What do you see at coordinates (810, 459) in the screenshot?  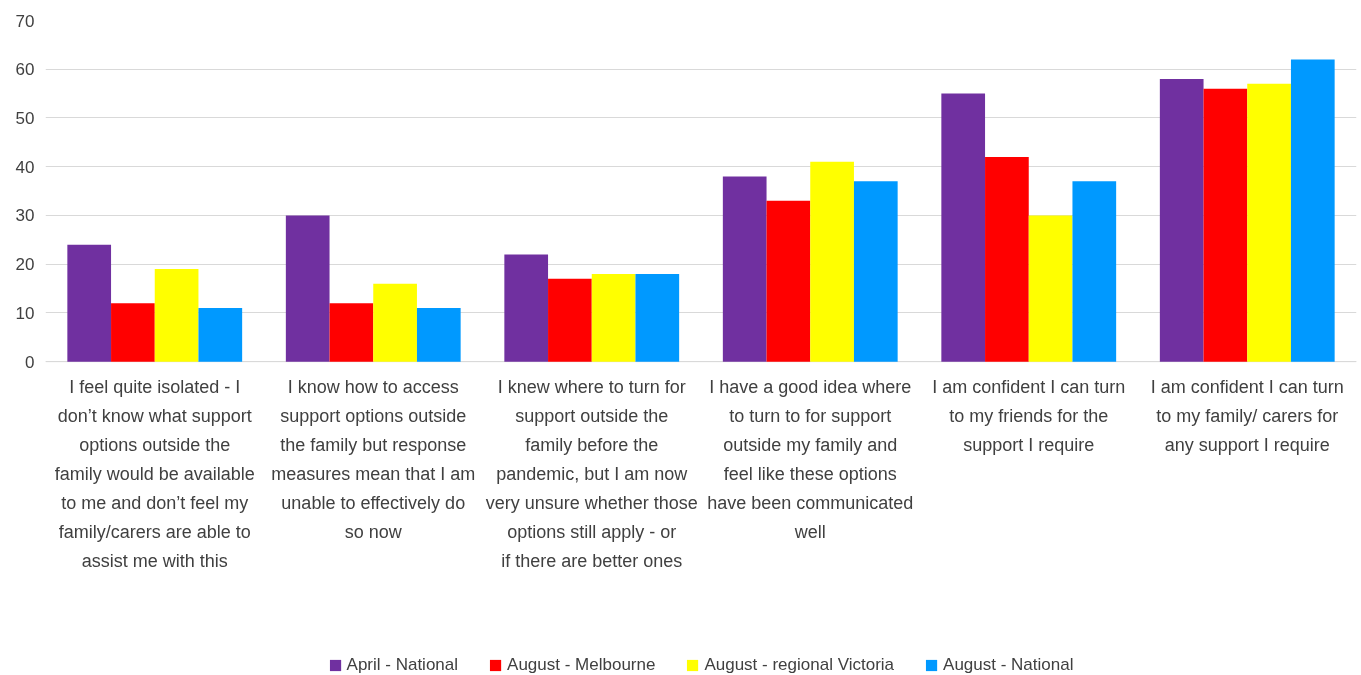 I see `x-tick-label: I have a good idea where to turn to for support outside my family and feel like these options have been communicated well` at bounding box center [810, 459].